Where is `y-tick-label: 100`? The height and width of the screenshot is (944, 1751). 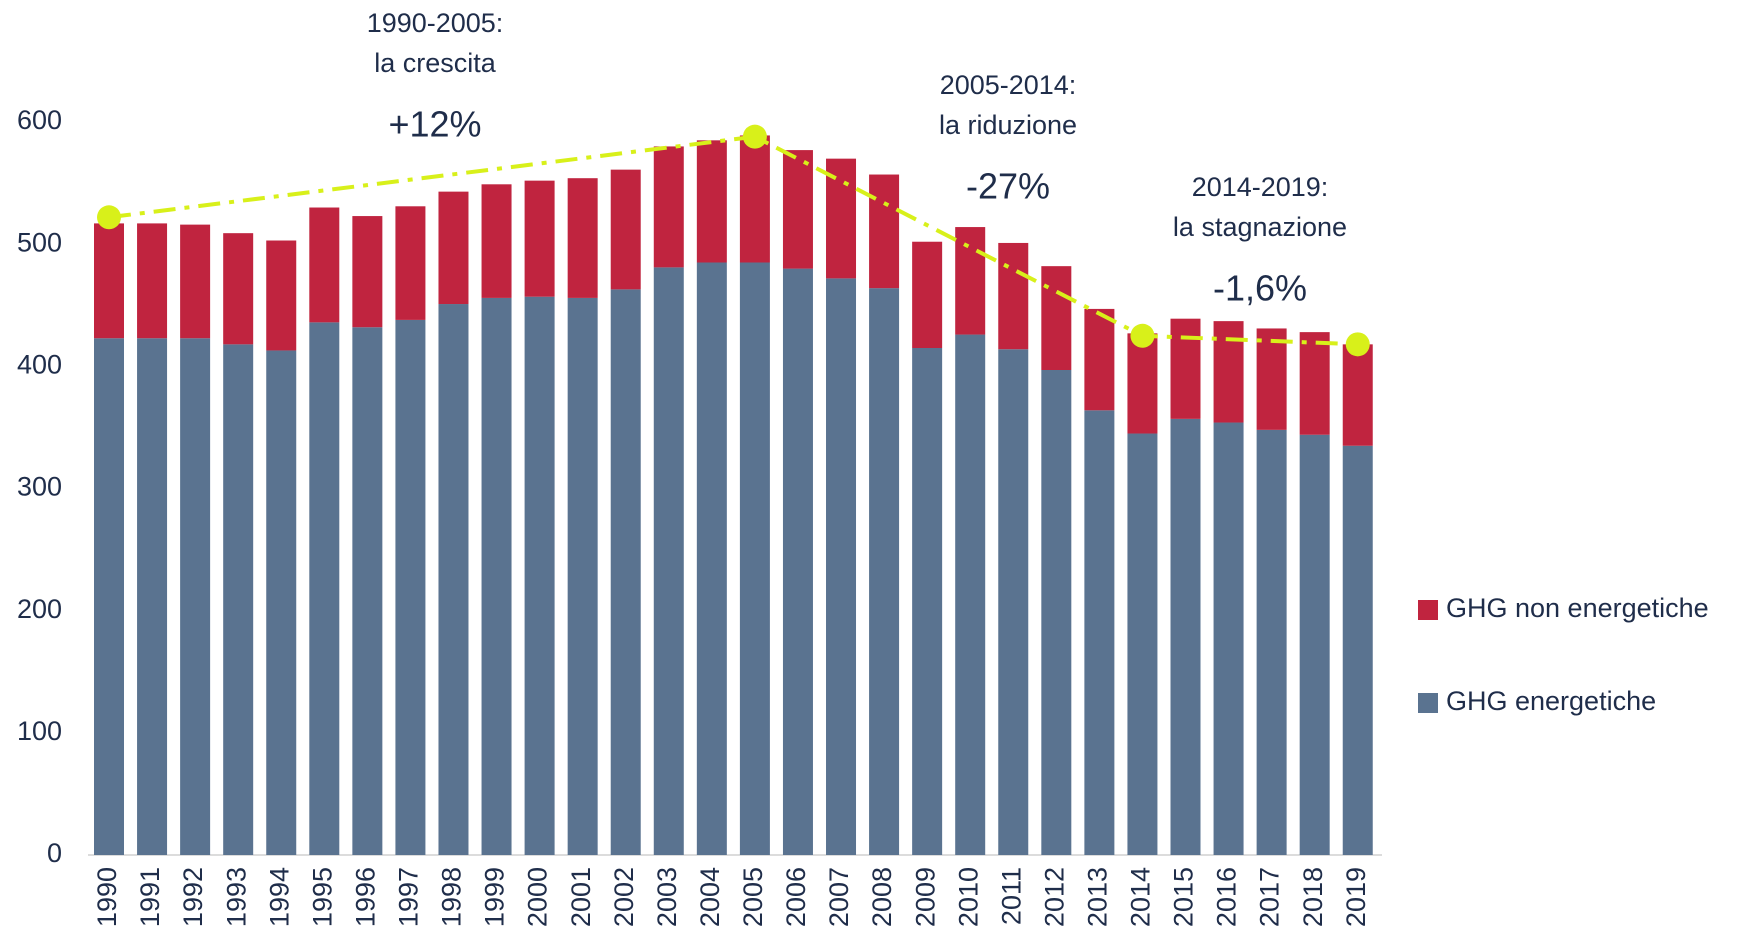 y-tick-label: 100 is located at coordinates (39, 731).